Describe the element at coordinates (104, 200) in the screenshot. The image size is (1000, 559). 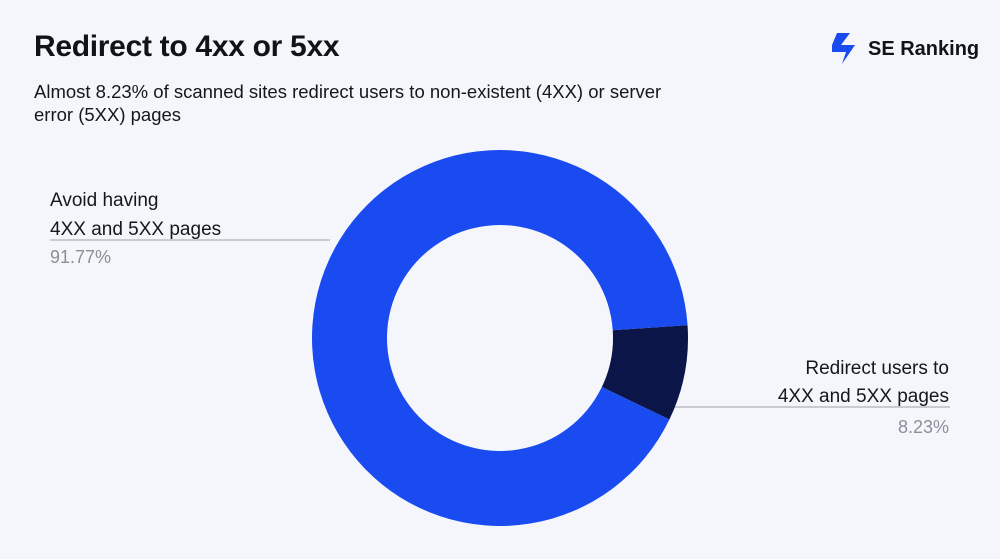
I see `slice-label-avoid-line1: Avoid having` at that location.